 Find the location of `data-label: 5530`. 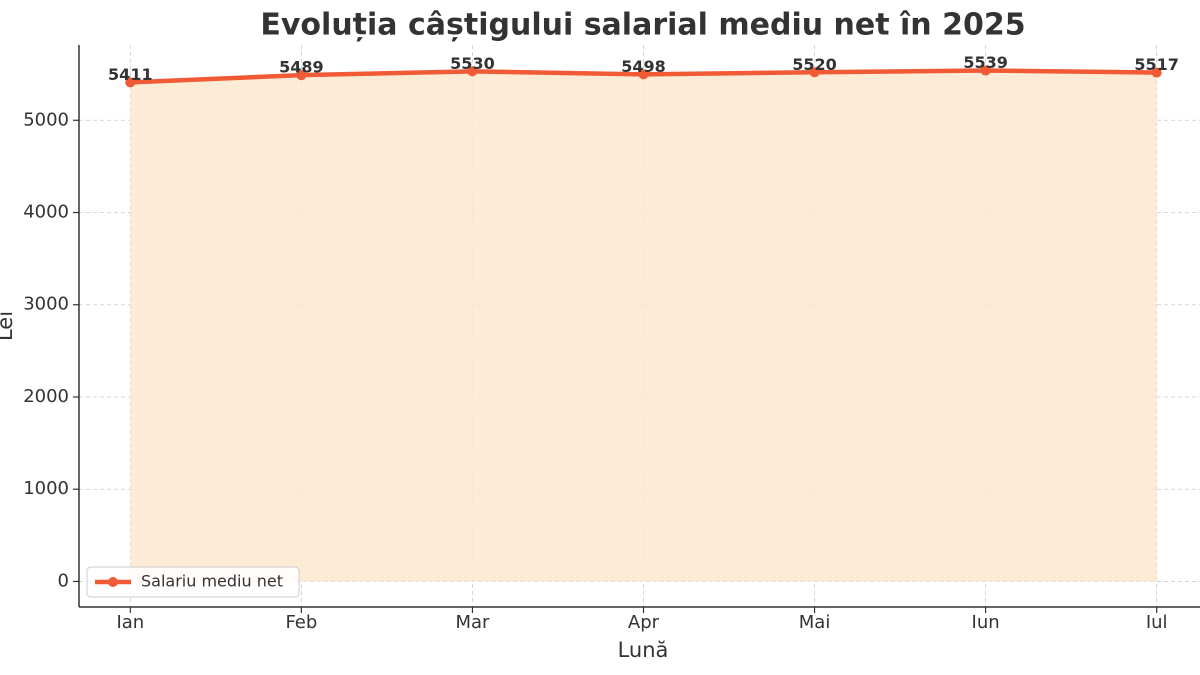

data-label: 5530 is located at coordinates (472, 63).